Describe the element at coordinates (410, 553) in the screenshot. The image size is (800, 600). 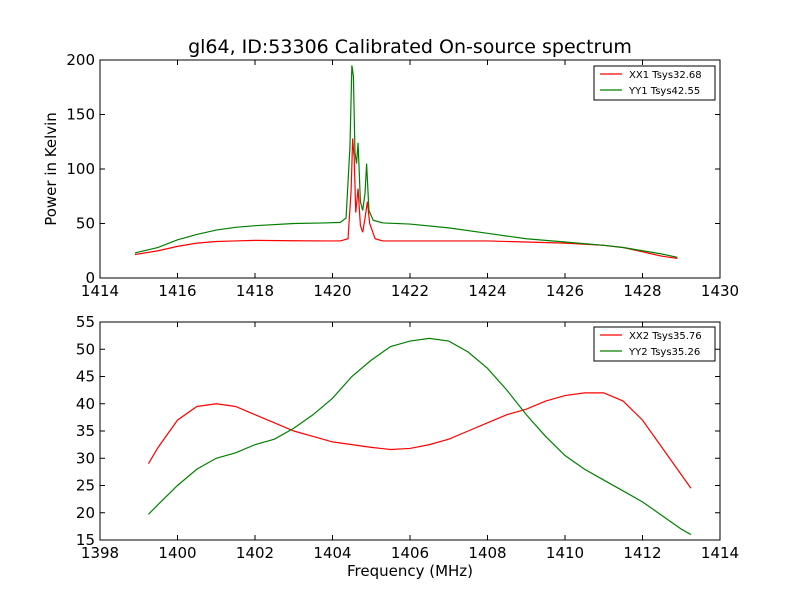
I see `bottom-x-tick-label: 1406` at that location.